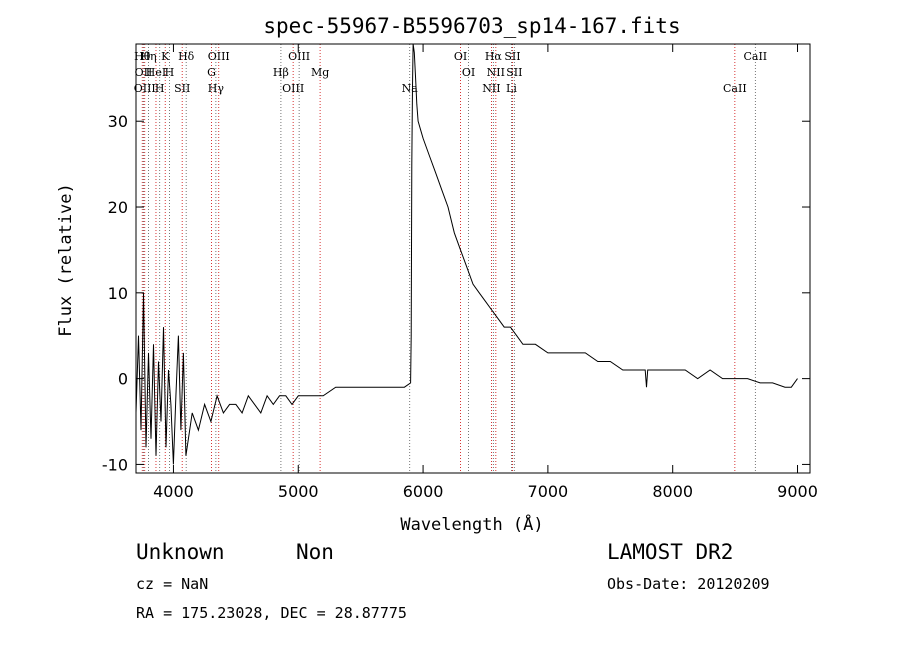 The height and width of the screenshot is (650, 900). I want to click on x-tick-label: 7000, so click(548, 491).